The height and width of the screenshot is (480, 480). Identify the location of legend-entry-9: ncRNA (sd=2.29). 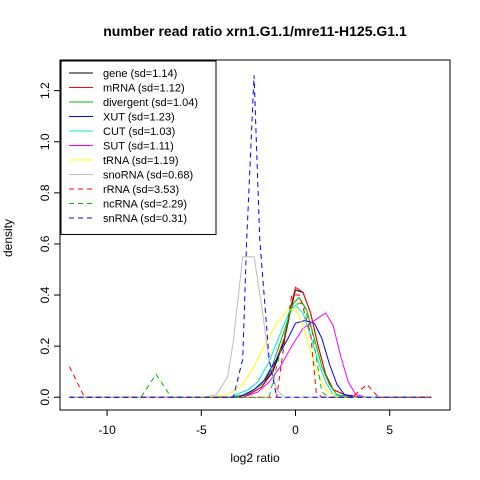
(145, 205).